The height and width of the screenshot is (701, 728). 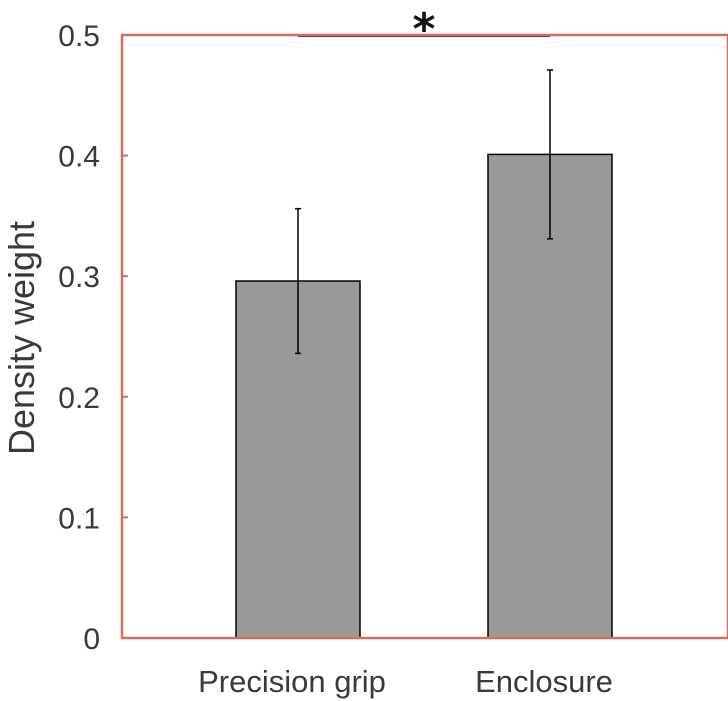 What do you see at coordinates (298, 281) in the screenshot?
I see `error-bar-precision-grip` at bounding box center [298, 281].